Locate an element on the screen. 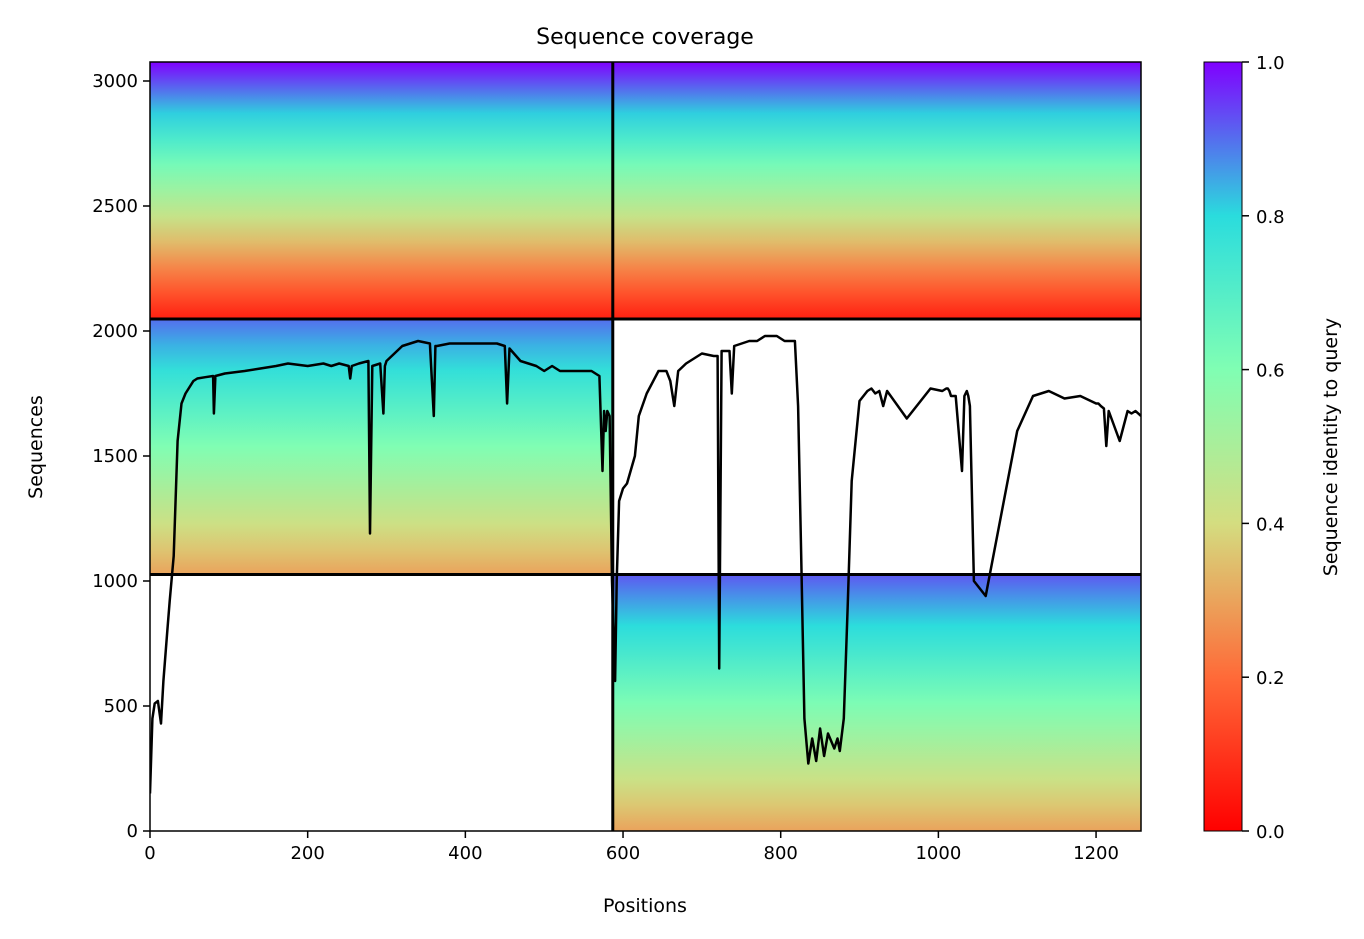  colorbar-tick-label: 0.6 is located at coordinates (1270, 371).